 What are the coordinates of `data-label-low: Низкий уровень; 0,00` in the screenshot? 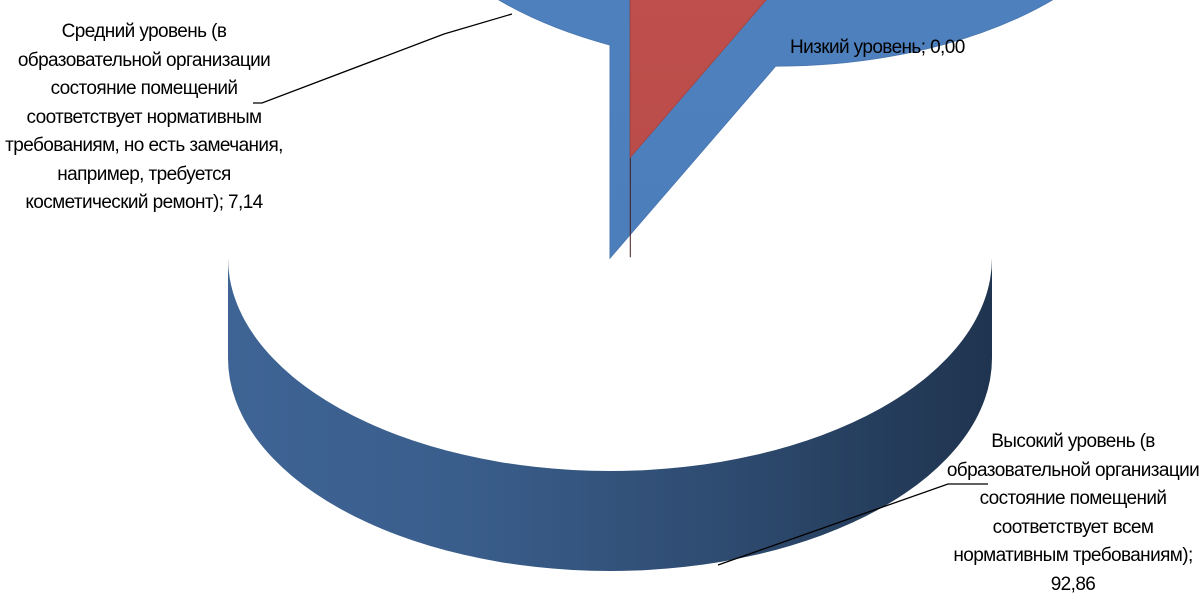 It's located at (877, 47).